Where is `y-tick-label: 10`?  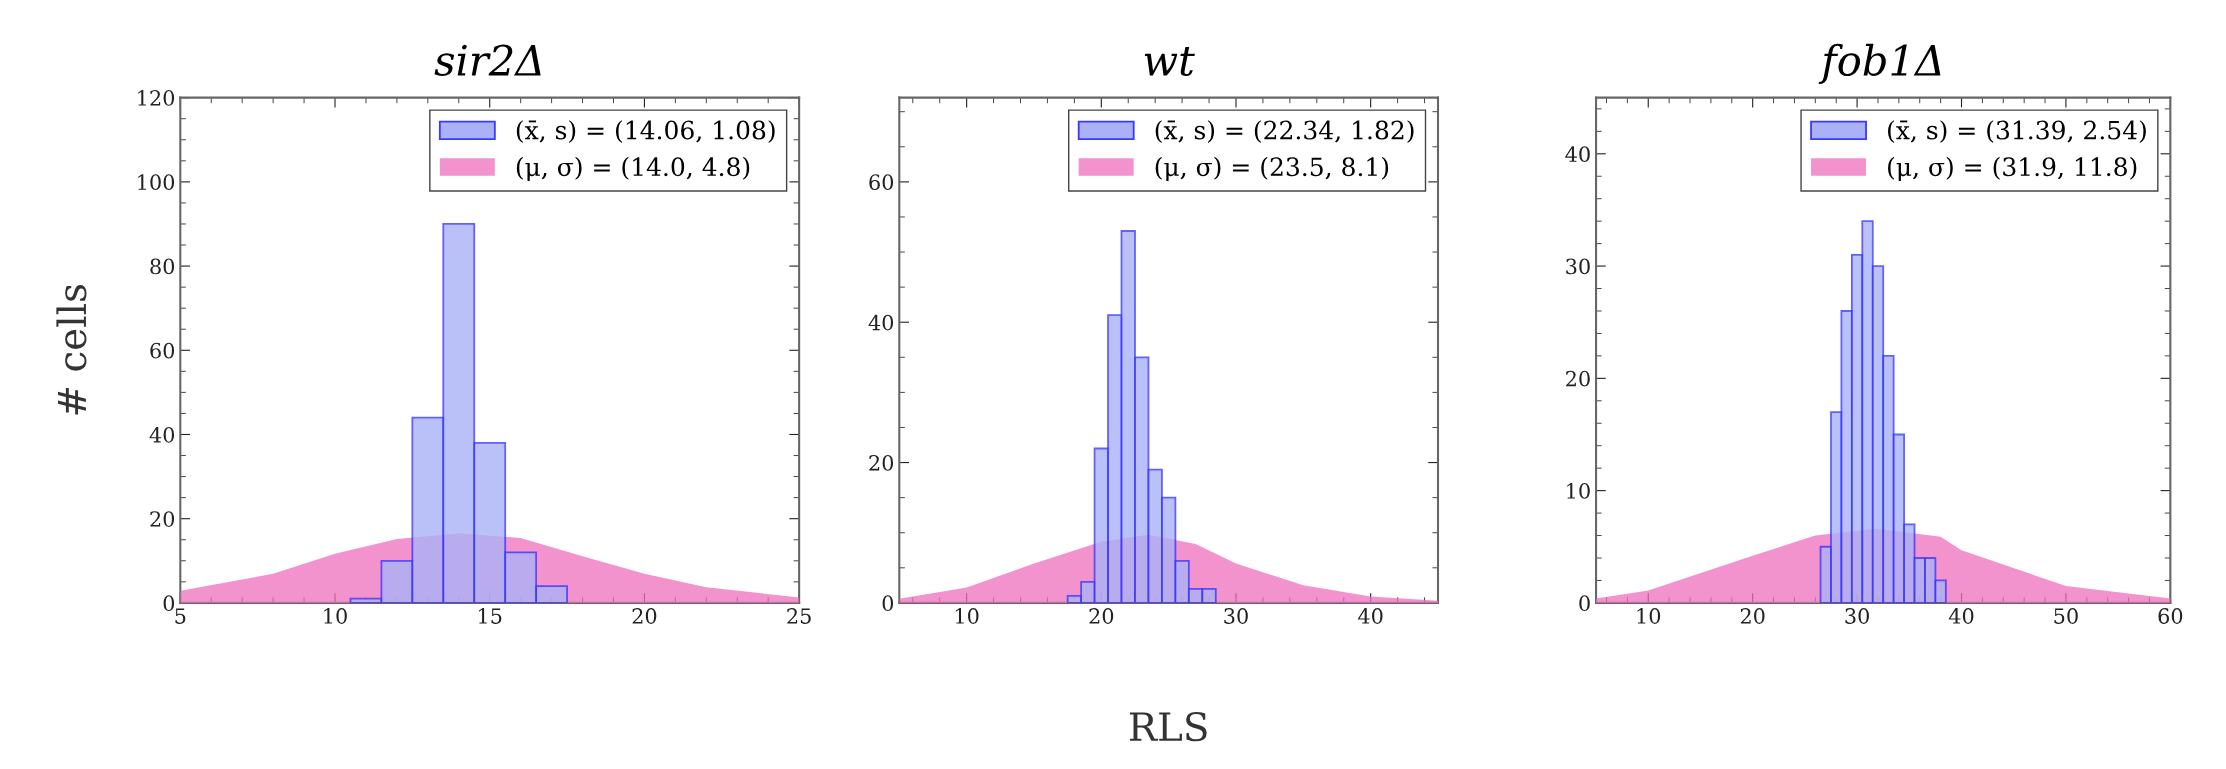
y-tick-label: 10 is located at coordinates (1578, 491).